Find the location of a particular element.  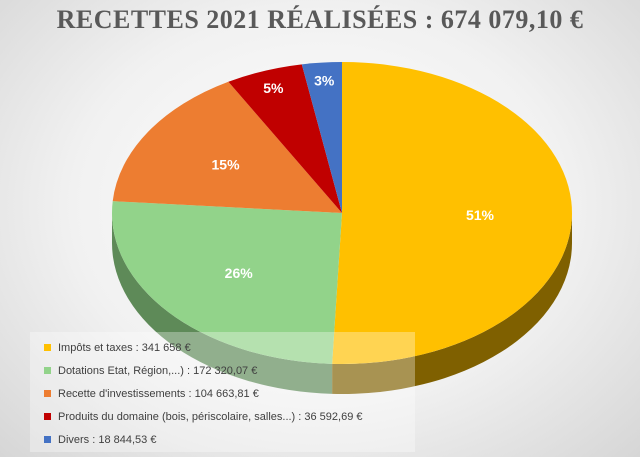

pie-label-4: 3% is located at coordinates (324, 81).